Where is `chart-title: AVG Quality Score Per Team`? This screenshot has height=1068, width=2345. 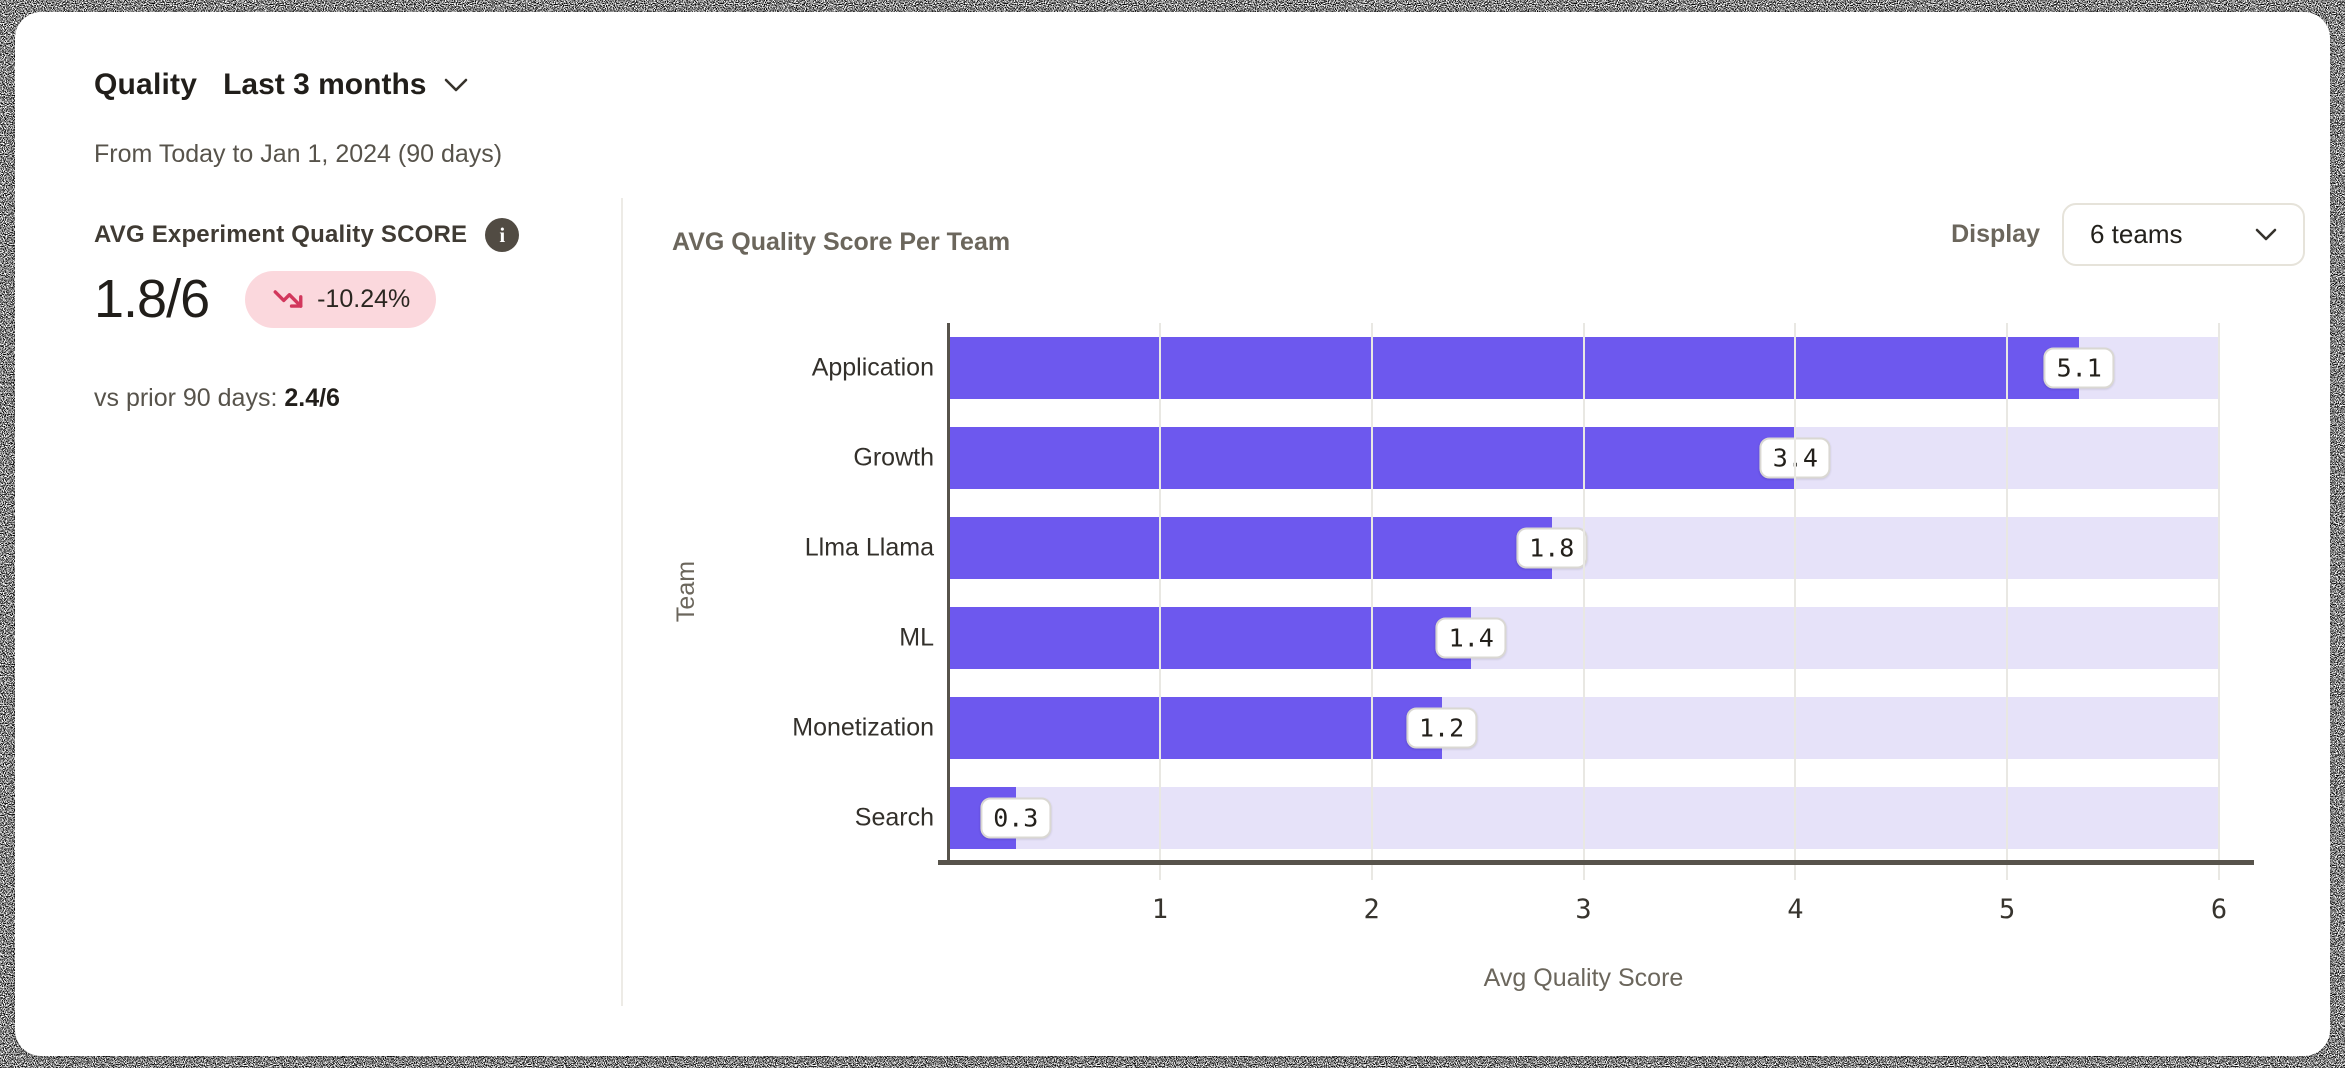 chart-title: AVG Quality Score Per Team is located at coordinates (841, 242).